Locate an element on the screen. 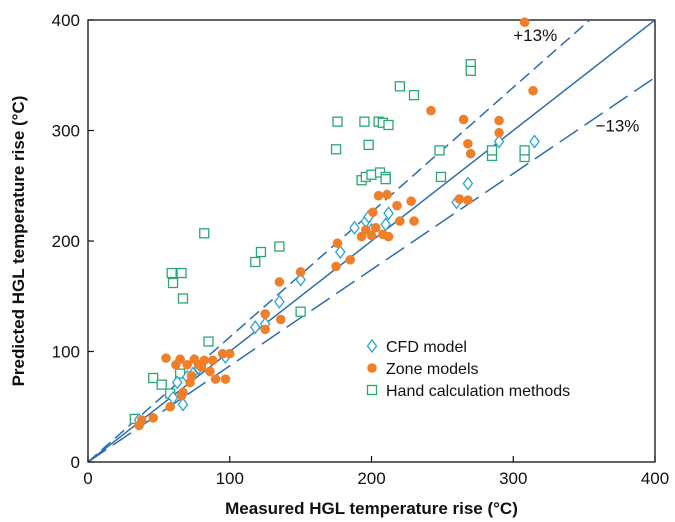  y-tick-label-300: 300 is located at coordinates (66, 131).